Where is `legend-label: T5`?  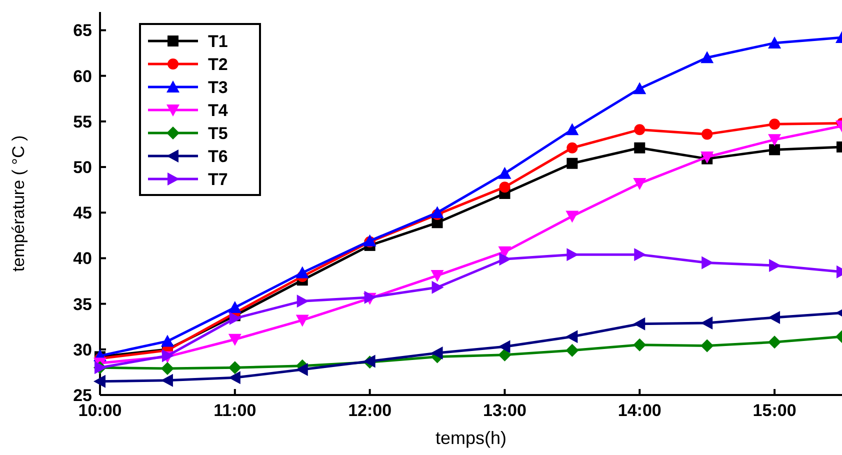 legend-label: T5 is located at coordinates (218, 133).